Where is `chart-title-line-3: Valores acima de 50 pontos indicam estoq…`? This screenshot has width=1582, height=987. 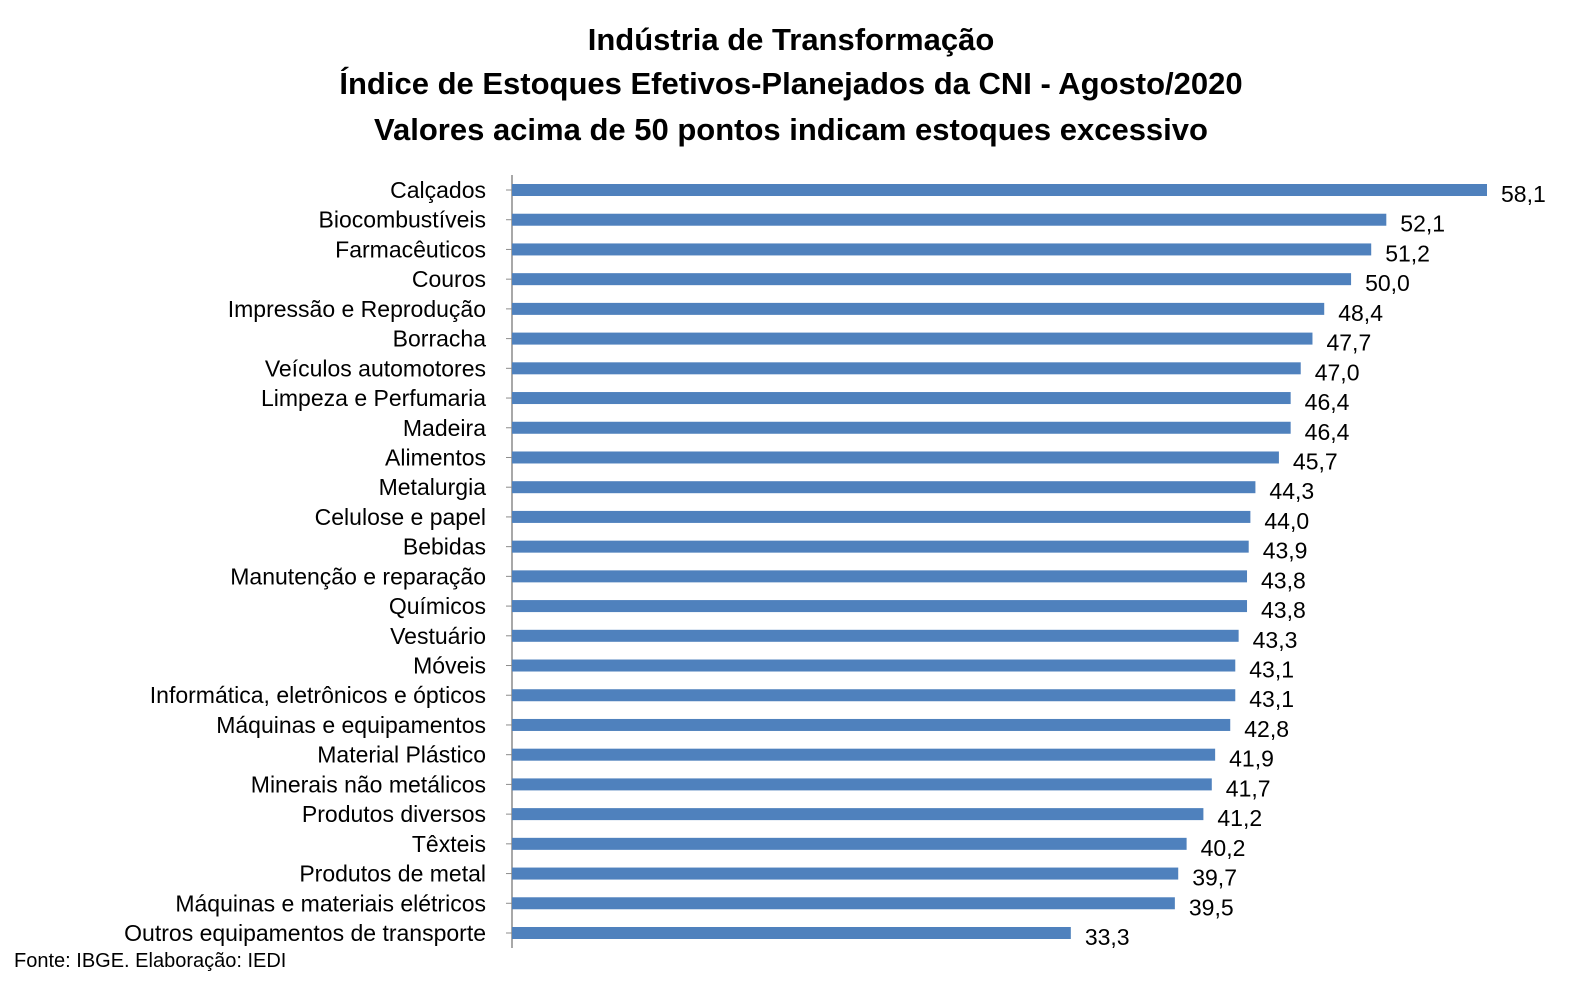 chart-title-line-3: Valores acima de 50 pontos indicam estoq… is located at coordinates (791, 129).